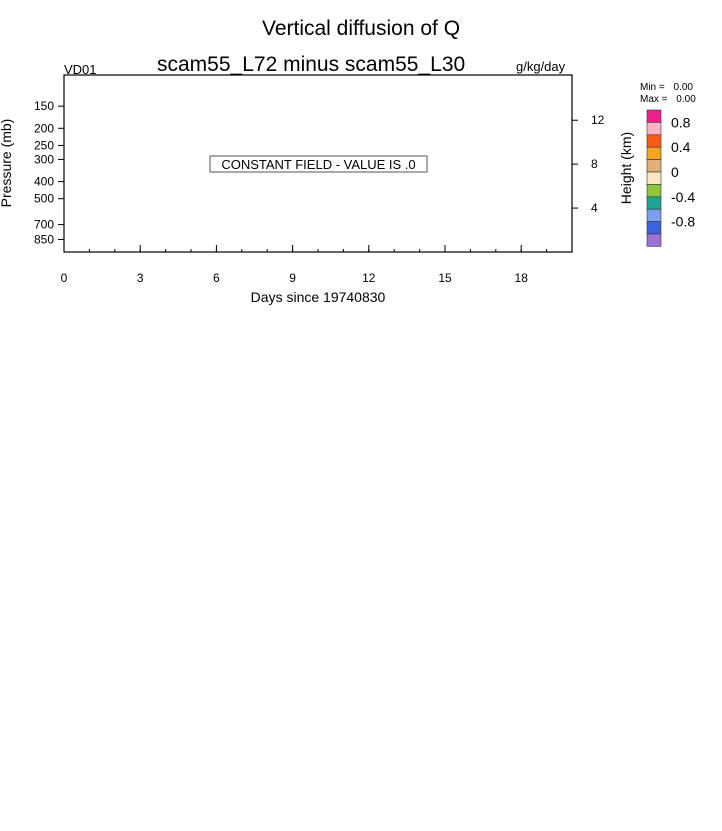 The image size is (722, 831). Describe the element at coordinates (44, 106) in the screenshot. I see `y-tick-label: 150` at that location.